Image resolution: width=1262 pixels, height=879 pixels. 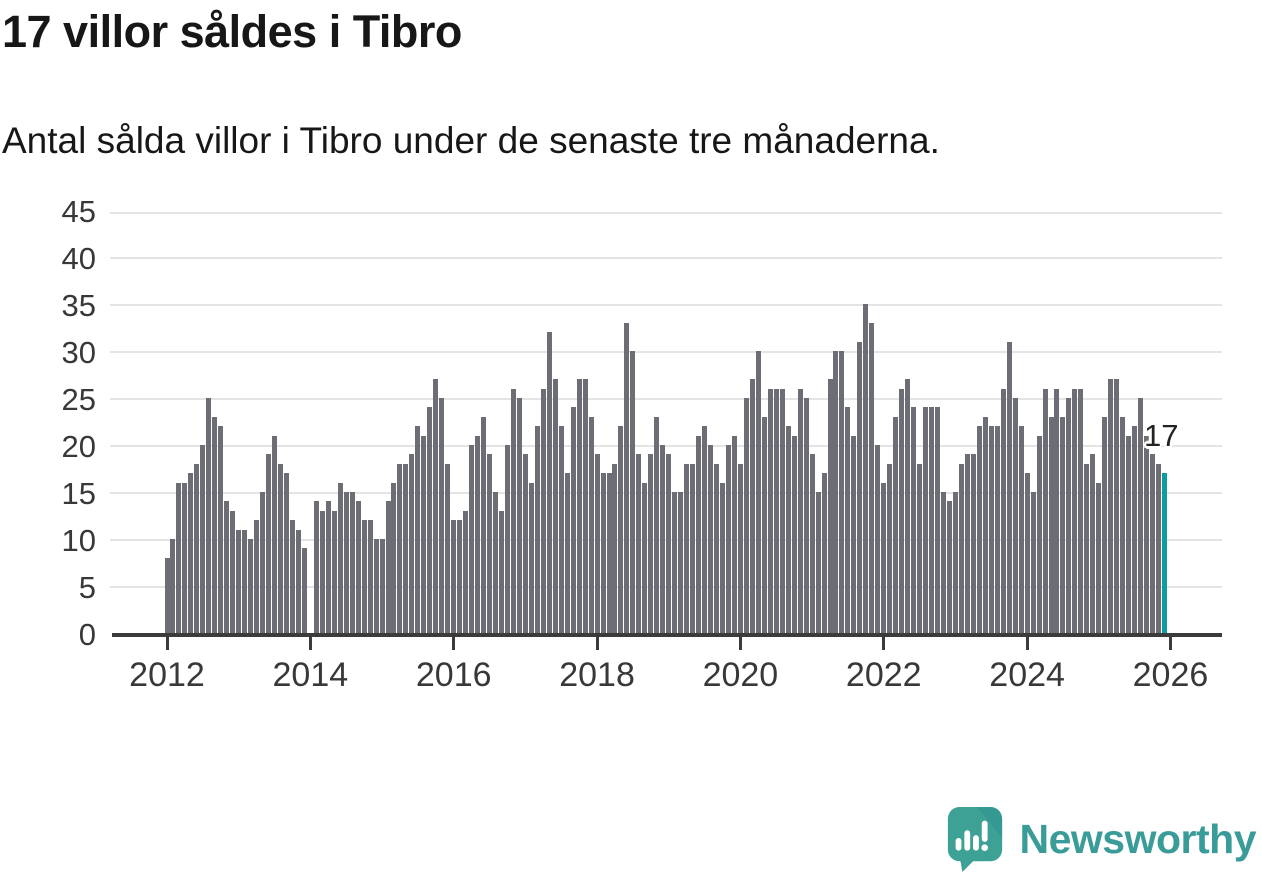 I want to click on y-tick-label: 15, so click(x=78, y=493).